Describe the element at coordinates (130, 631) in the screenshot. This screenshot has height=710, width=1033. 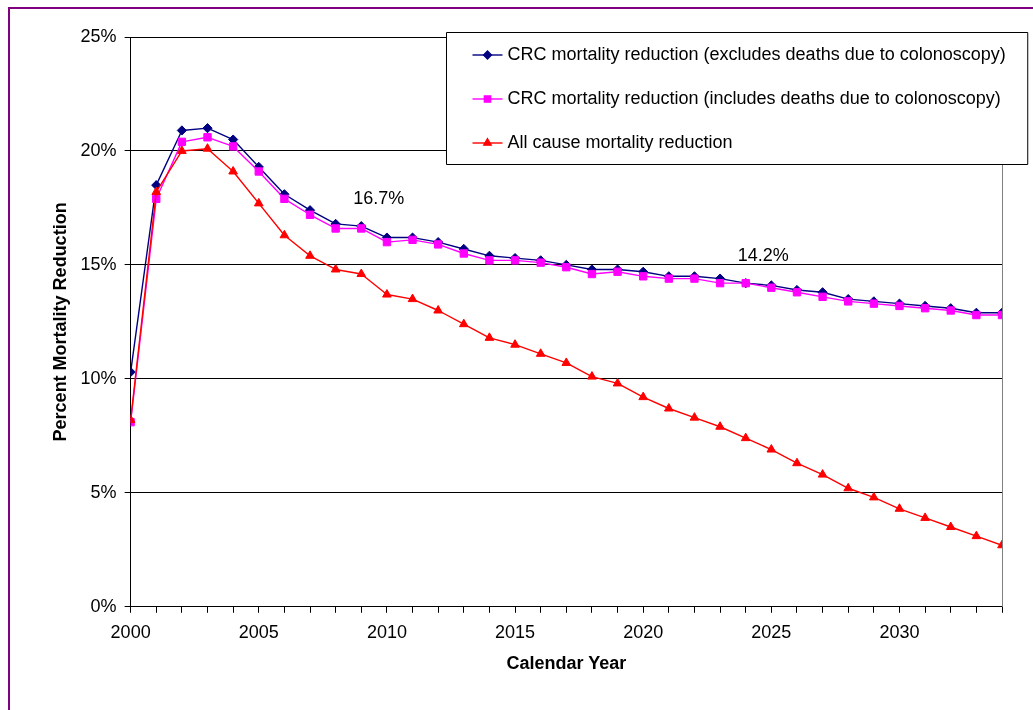
I see `x-tick-label: 2000` at that location.